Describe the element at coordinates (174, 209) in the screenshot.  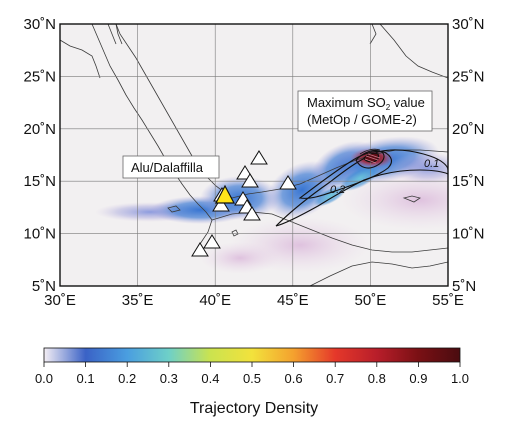
I see `island-dahlak` at that location.